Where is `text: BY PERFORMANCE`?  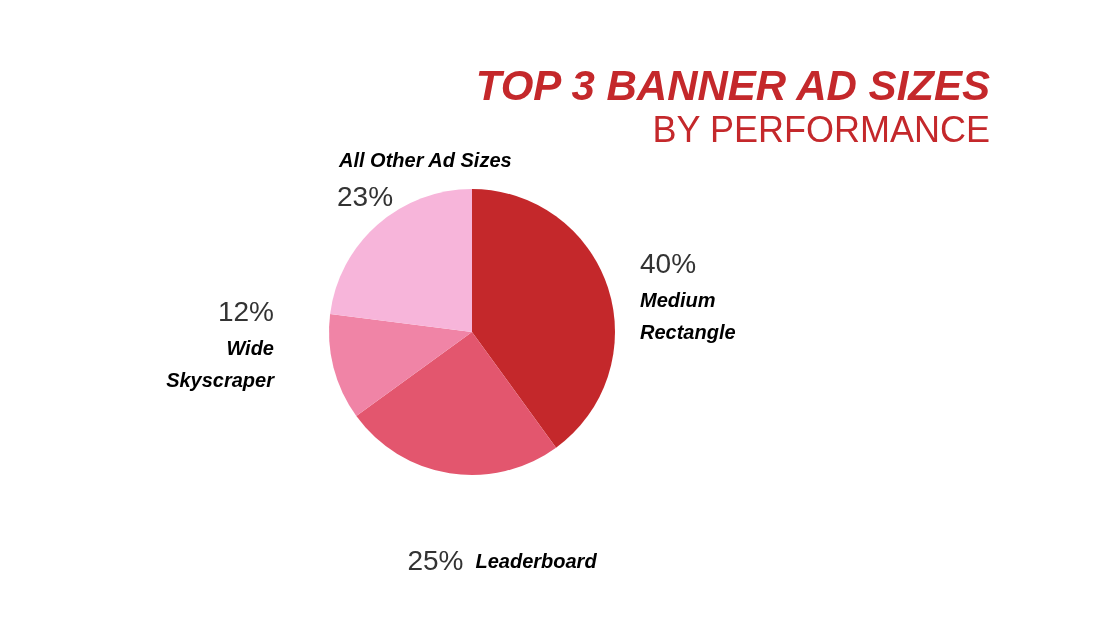 text: BY PERFORMANCE is located at coordinates (820, 129).